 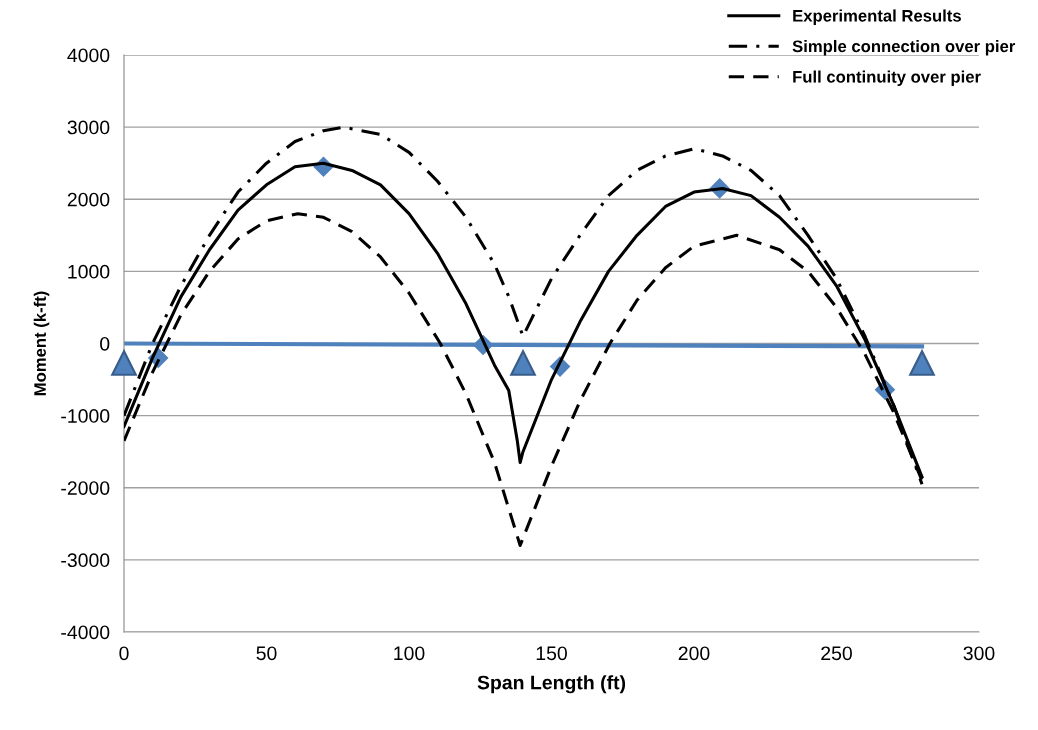 What do you see at coordinates (694, 653) in the screenshot?
I see `x-tick-label: 200` at bounding box center [694, 653].